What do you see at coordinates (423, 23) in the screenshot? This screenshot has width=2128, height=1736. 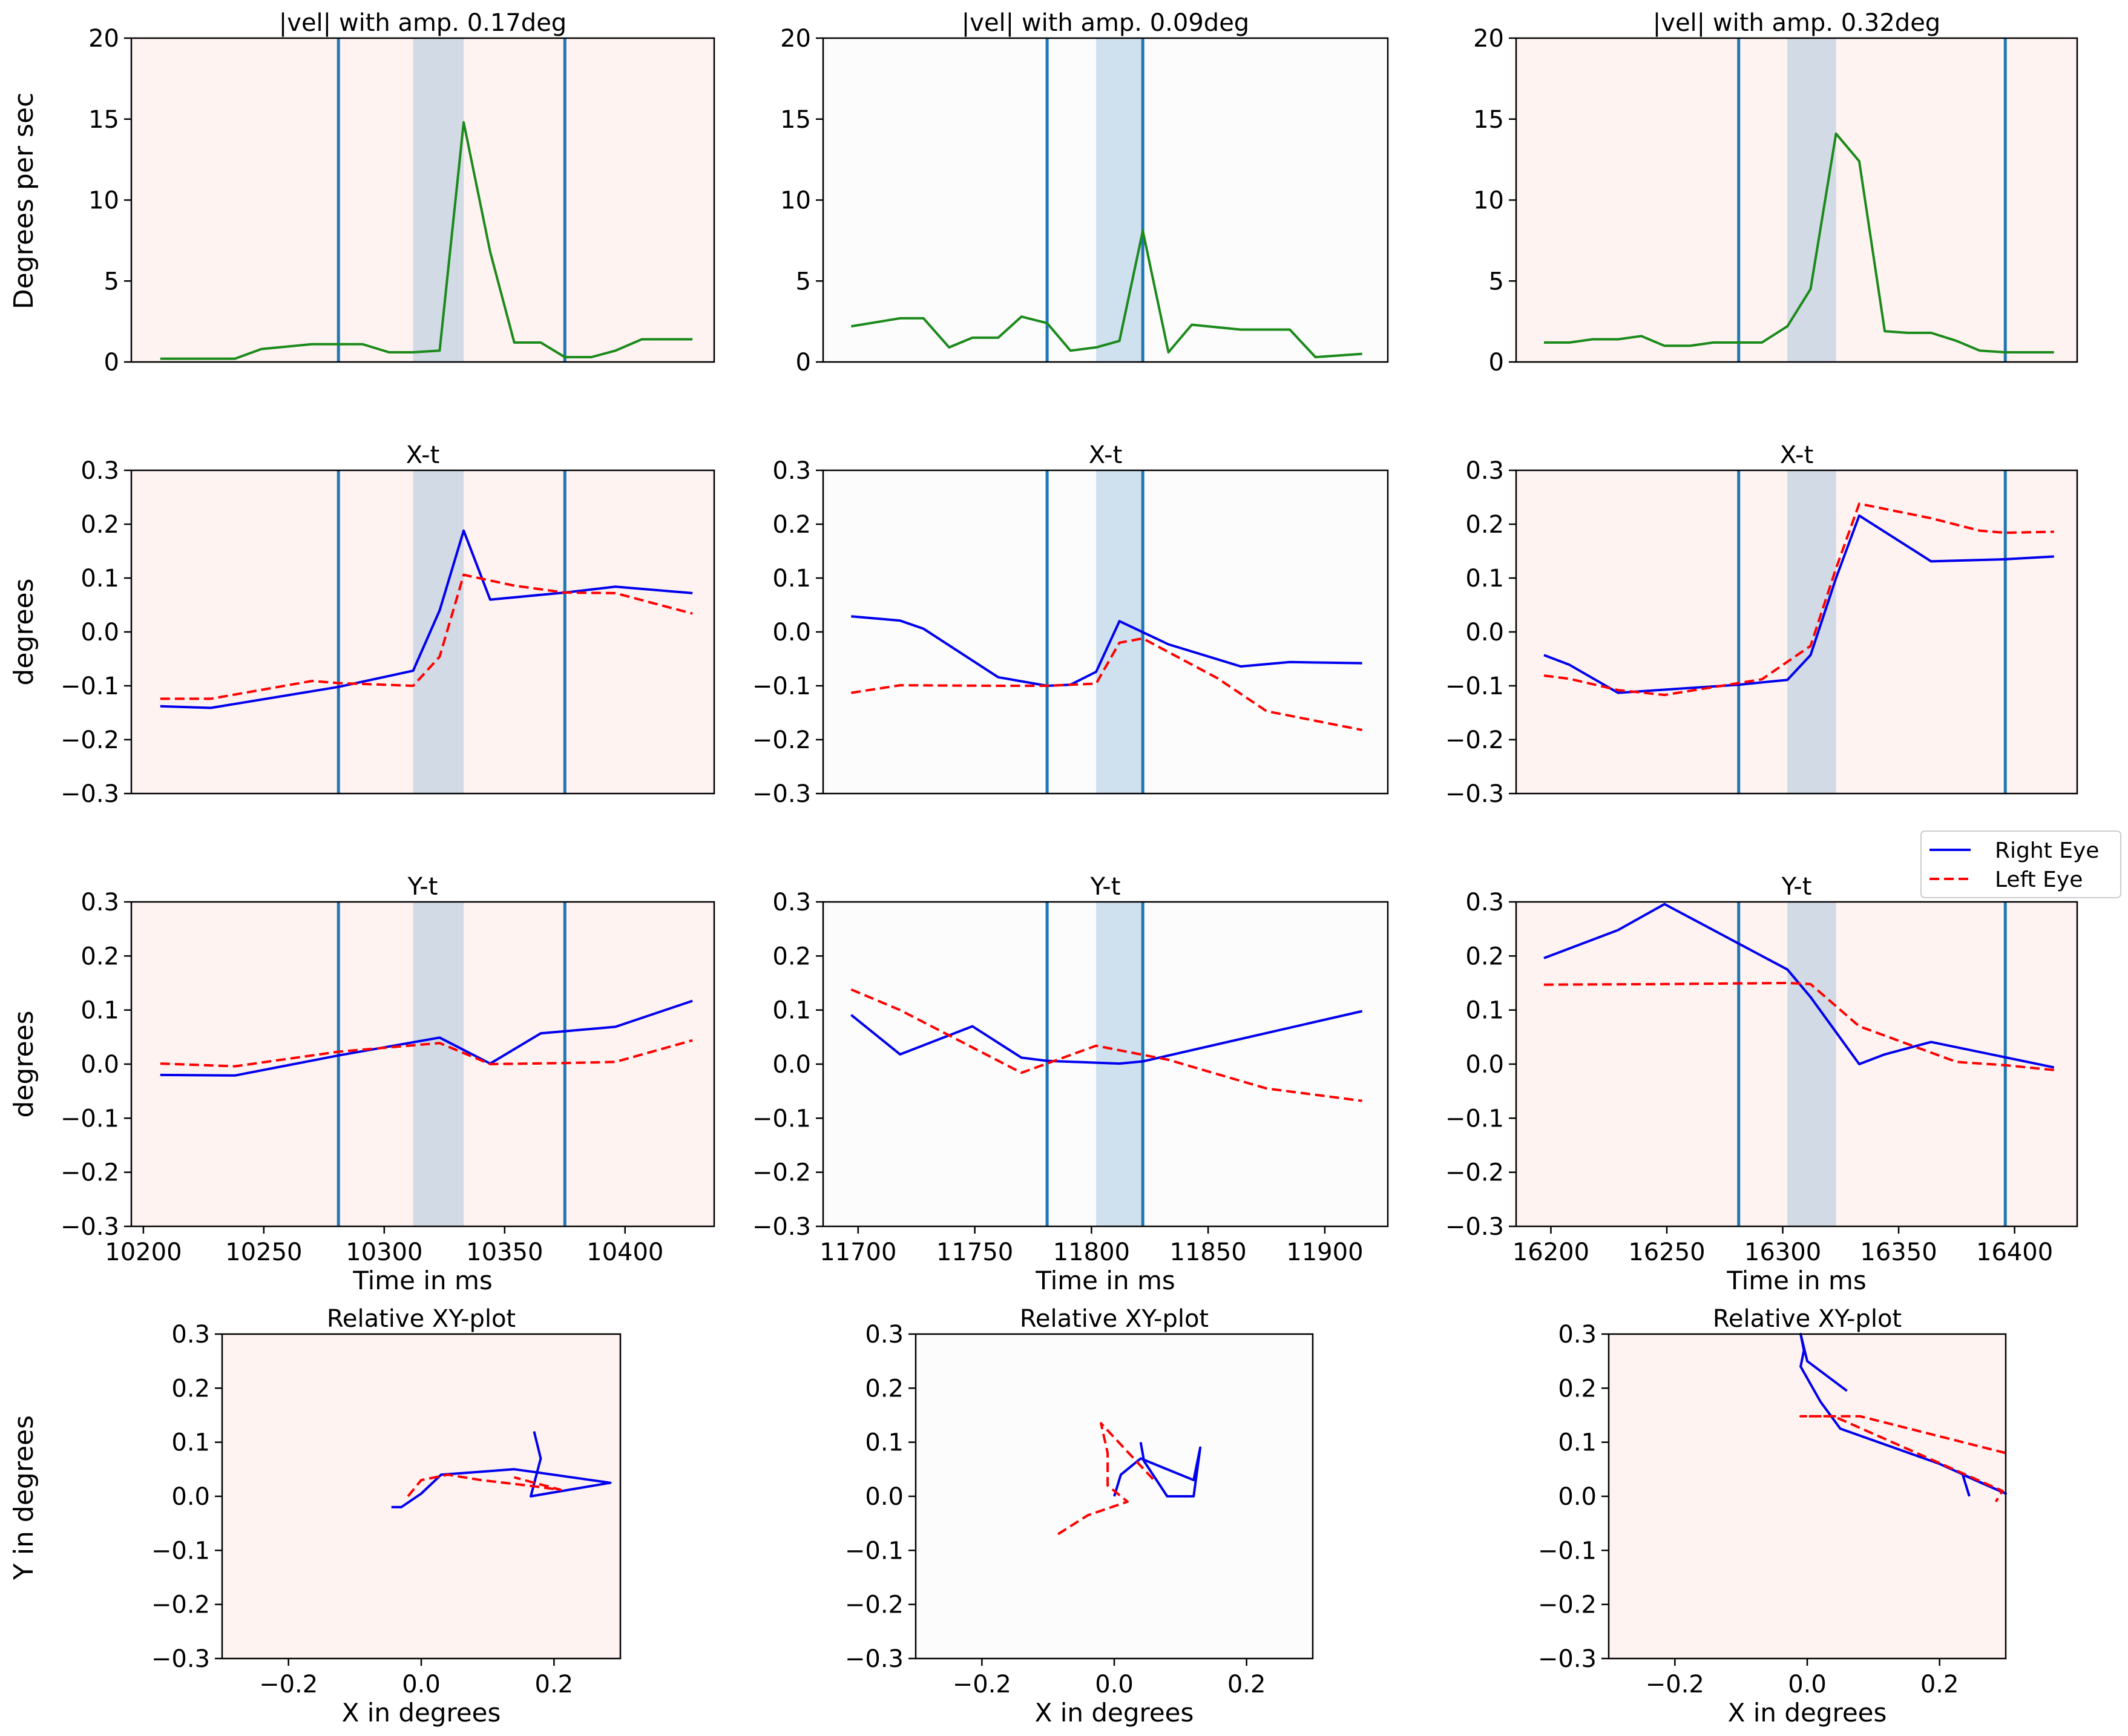 I see `chart-title: |vel| with amp. 0.17deg` at bounding box center [423, 23].